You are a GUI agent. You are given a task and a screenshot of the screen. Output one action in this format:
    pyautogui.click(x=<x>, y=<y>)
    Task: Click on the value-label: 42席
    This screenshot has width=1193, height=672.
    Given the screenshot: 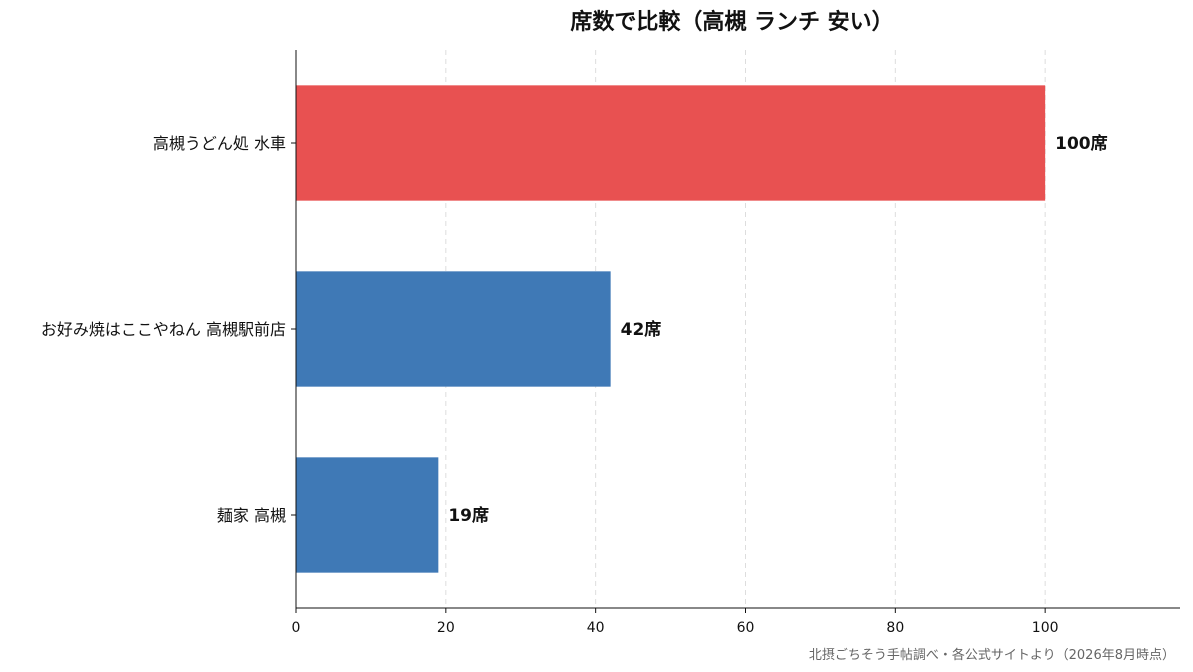 What is the action you would take?
    pyautogui.click(x=641, y=329)
    